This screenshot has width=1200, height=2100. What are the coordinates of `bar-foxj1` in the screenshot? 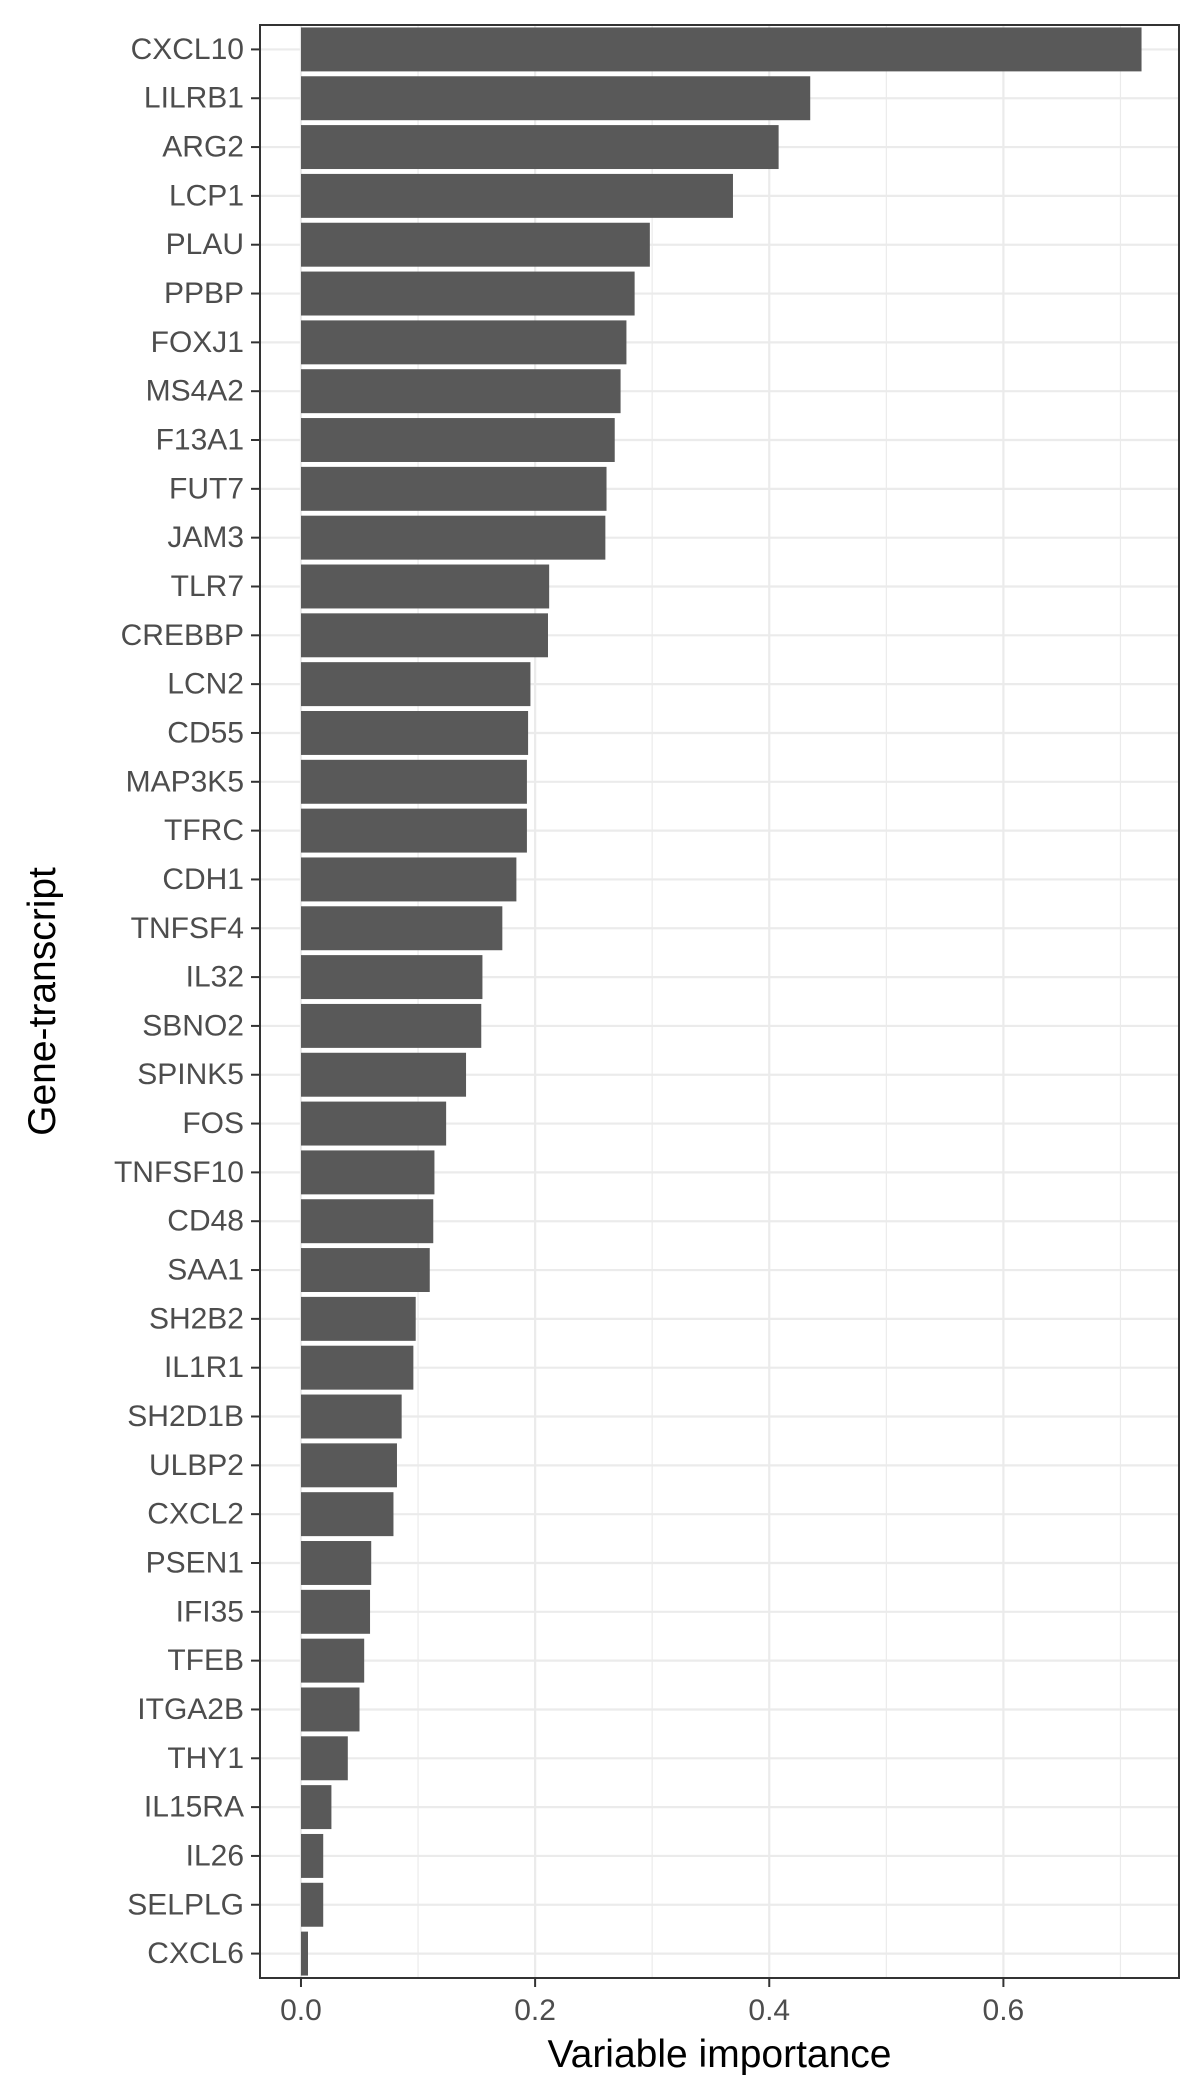 It's located at (463, 342).